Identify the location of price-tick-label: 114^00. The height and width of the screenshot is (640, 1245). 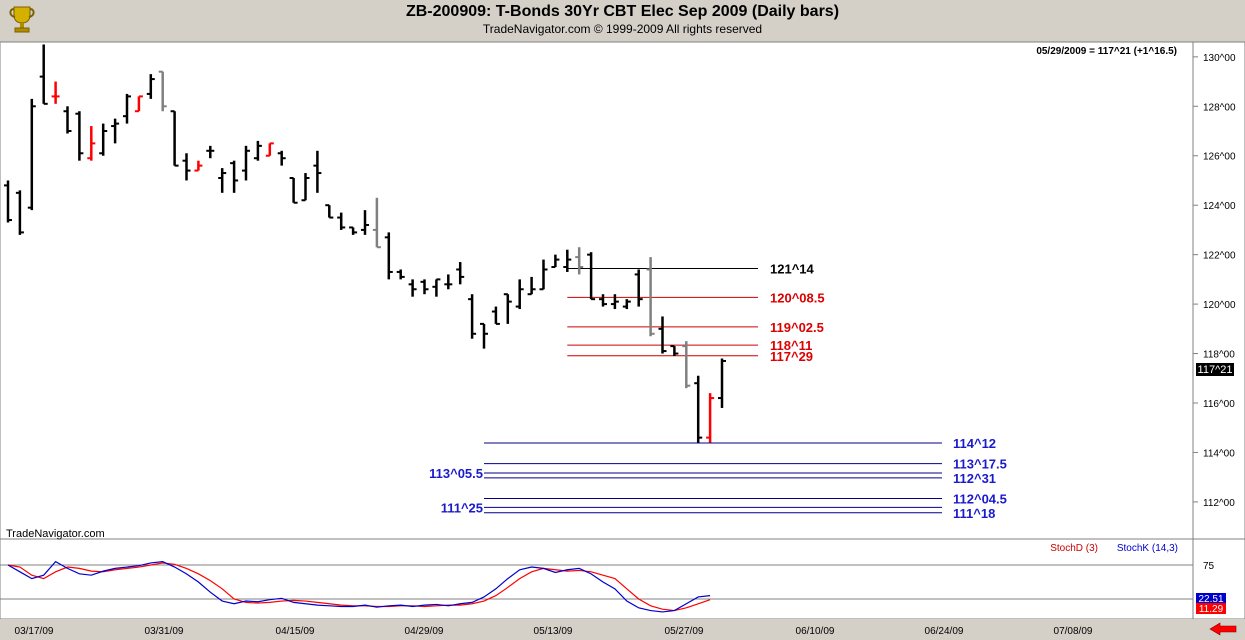
(1219, 453).